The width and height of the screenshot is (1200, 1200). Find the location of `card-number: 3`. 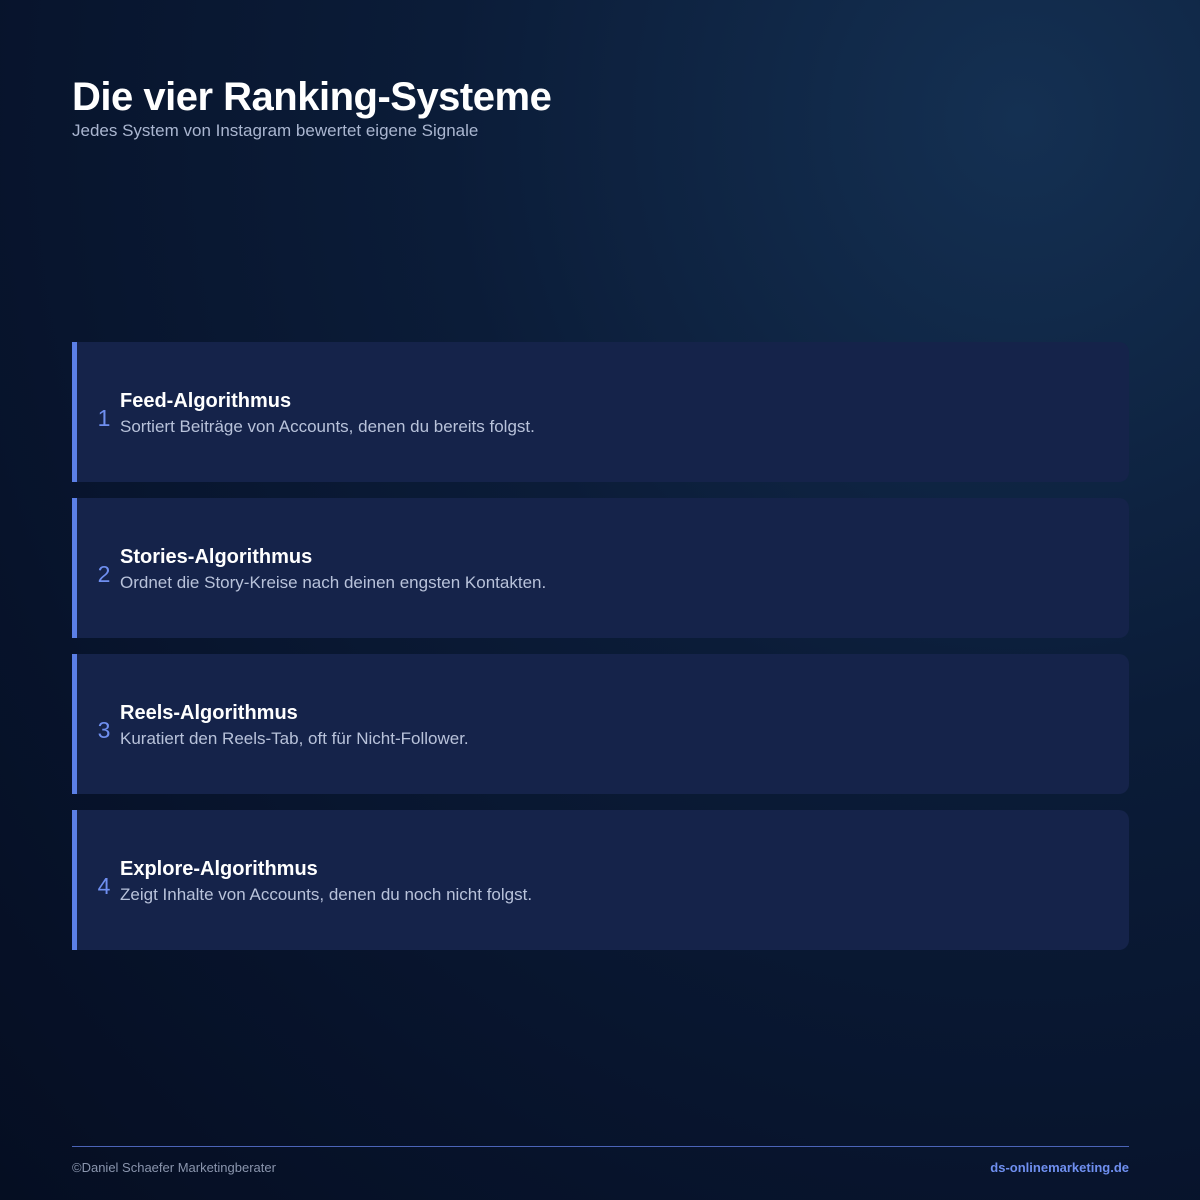

card-number: 3 is located at coordinates (104, 730).